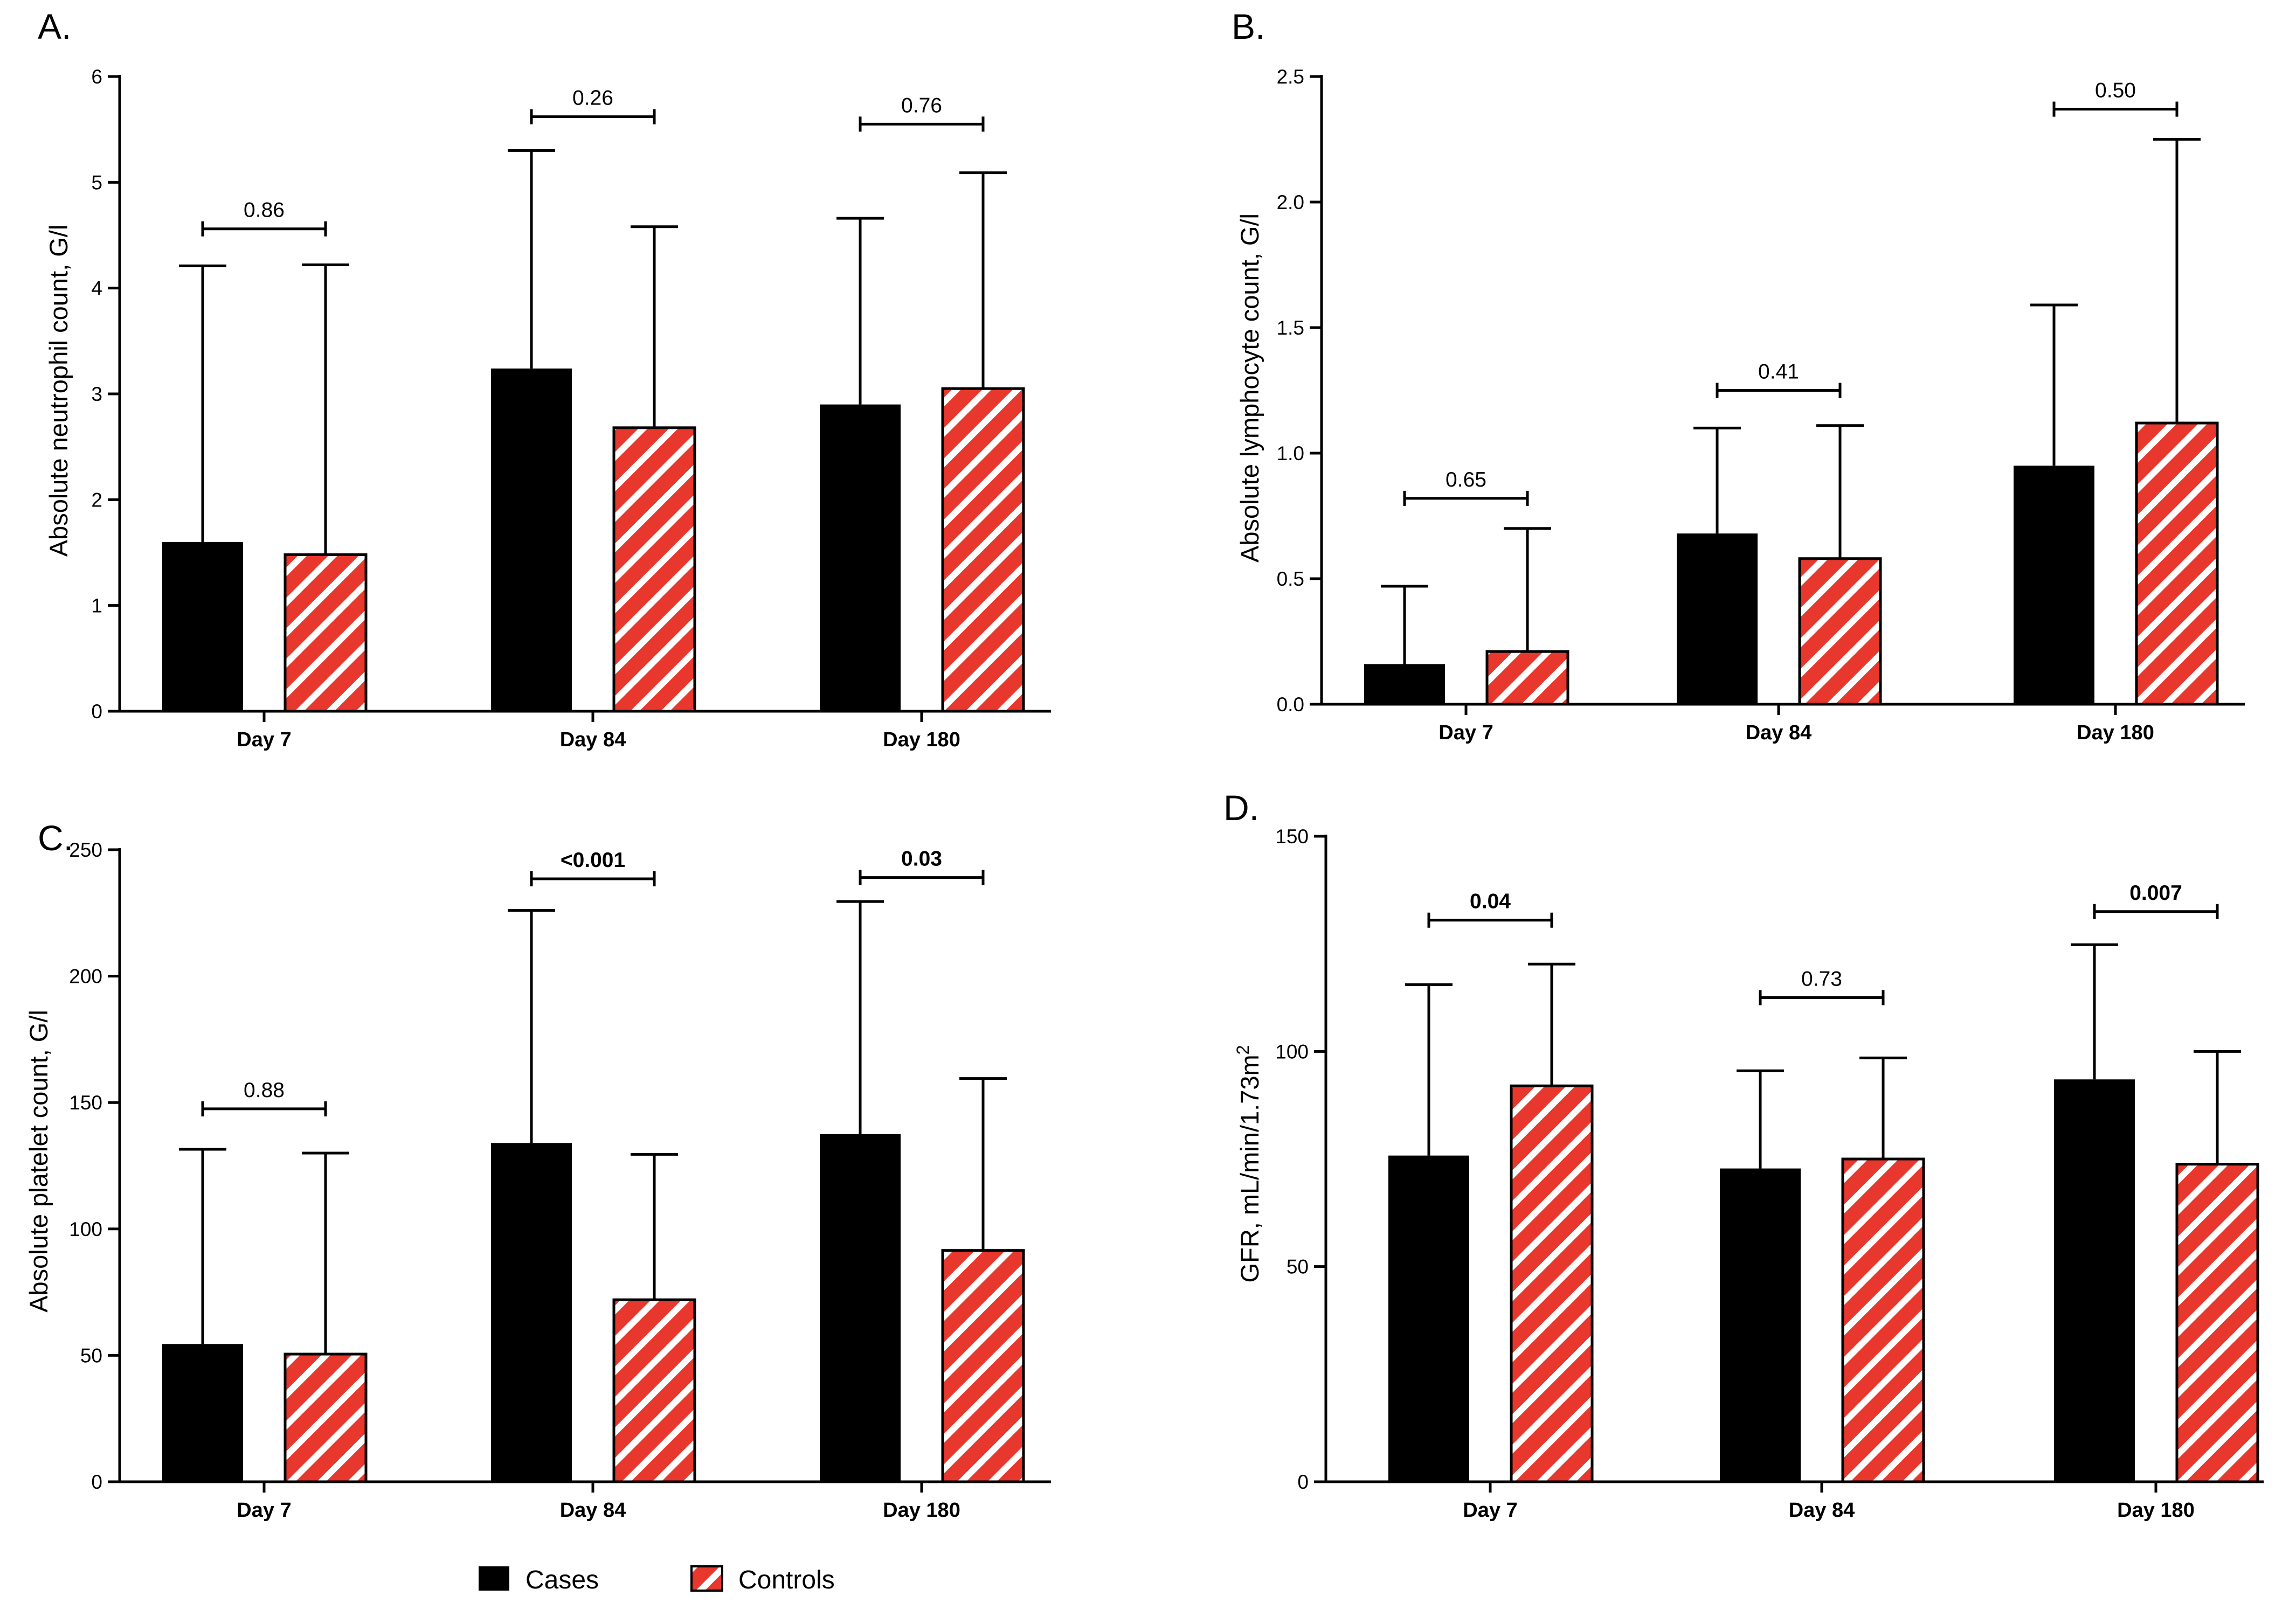 The height and width of the screenshot is (1603, 2296). What do you see at coordinates (54, 26) in the screenshot?
I see `panel-letter: A.` at bounding box center [54, 26].